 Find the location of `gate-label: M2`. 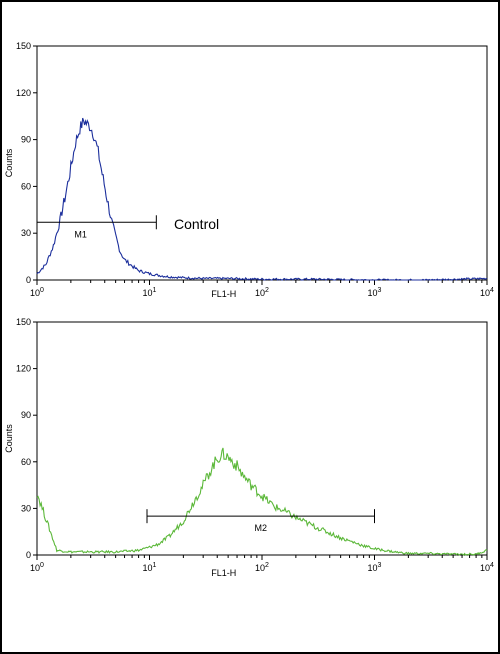

gate-label: M2 is located at coordinates (260, 528).